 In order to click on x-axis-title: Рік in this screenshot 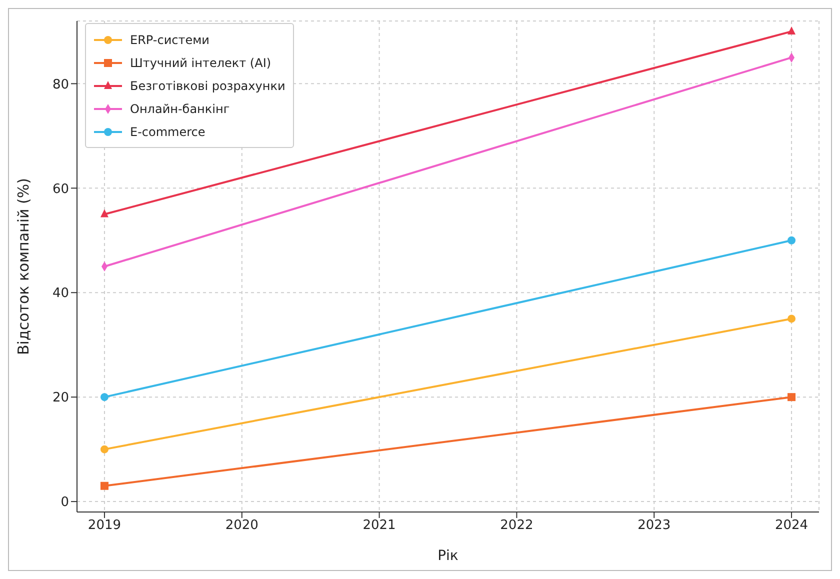, I will do `click(448, 556)`.